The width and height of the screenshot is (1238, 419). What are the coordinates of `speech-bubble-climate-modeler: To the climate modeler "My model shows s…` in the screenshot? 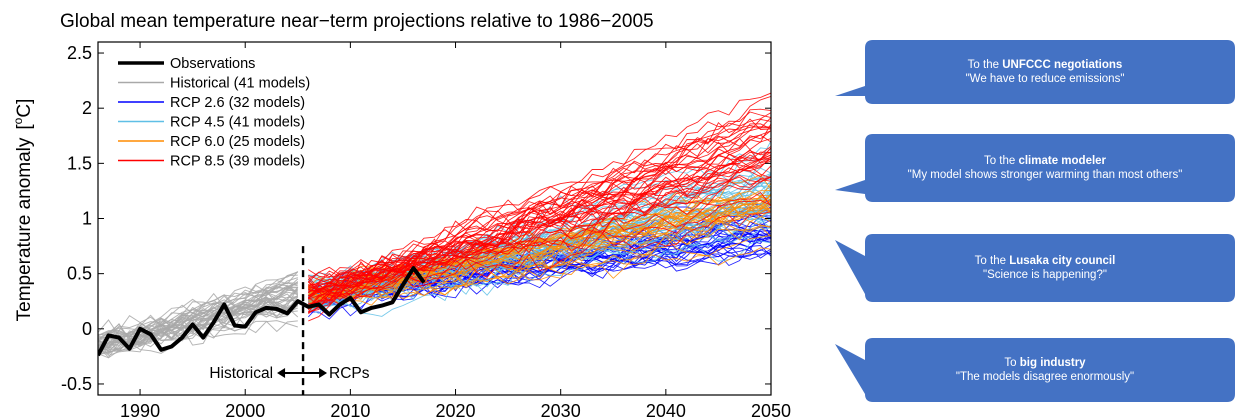 It's located at (1035, 170).